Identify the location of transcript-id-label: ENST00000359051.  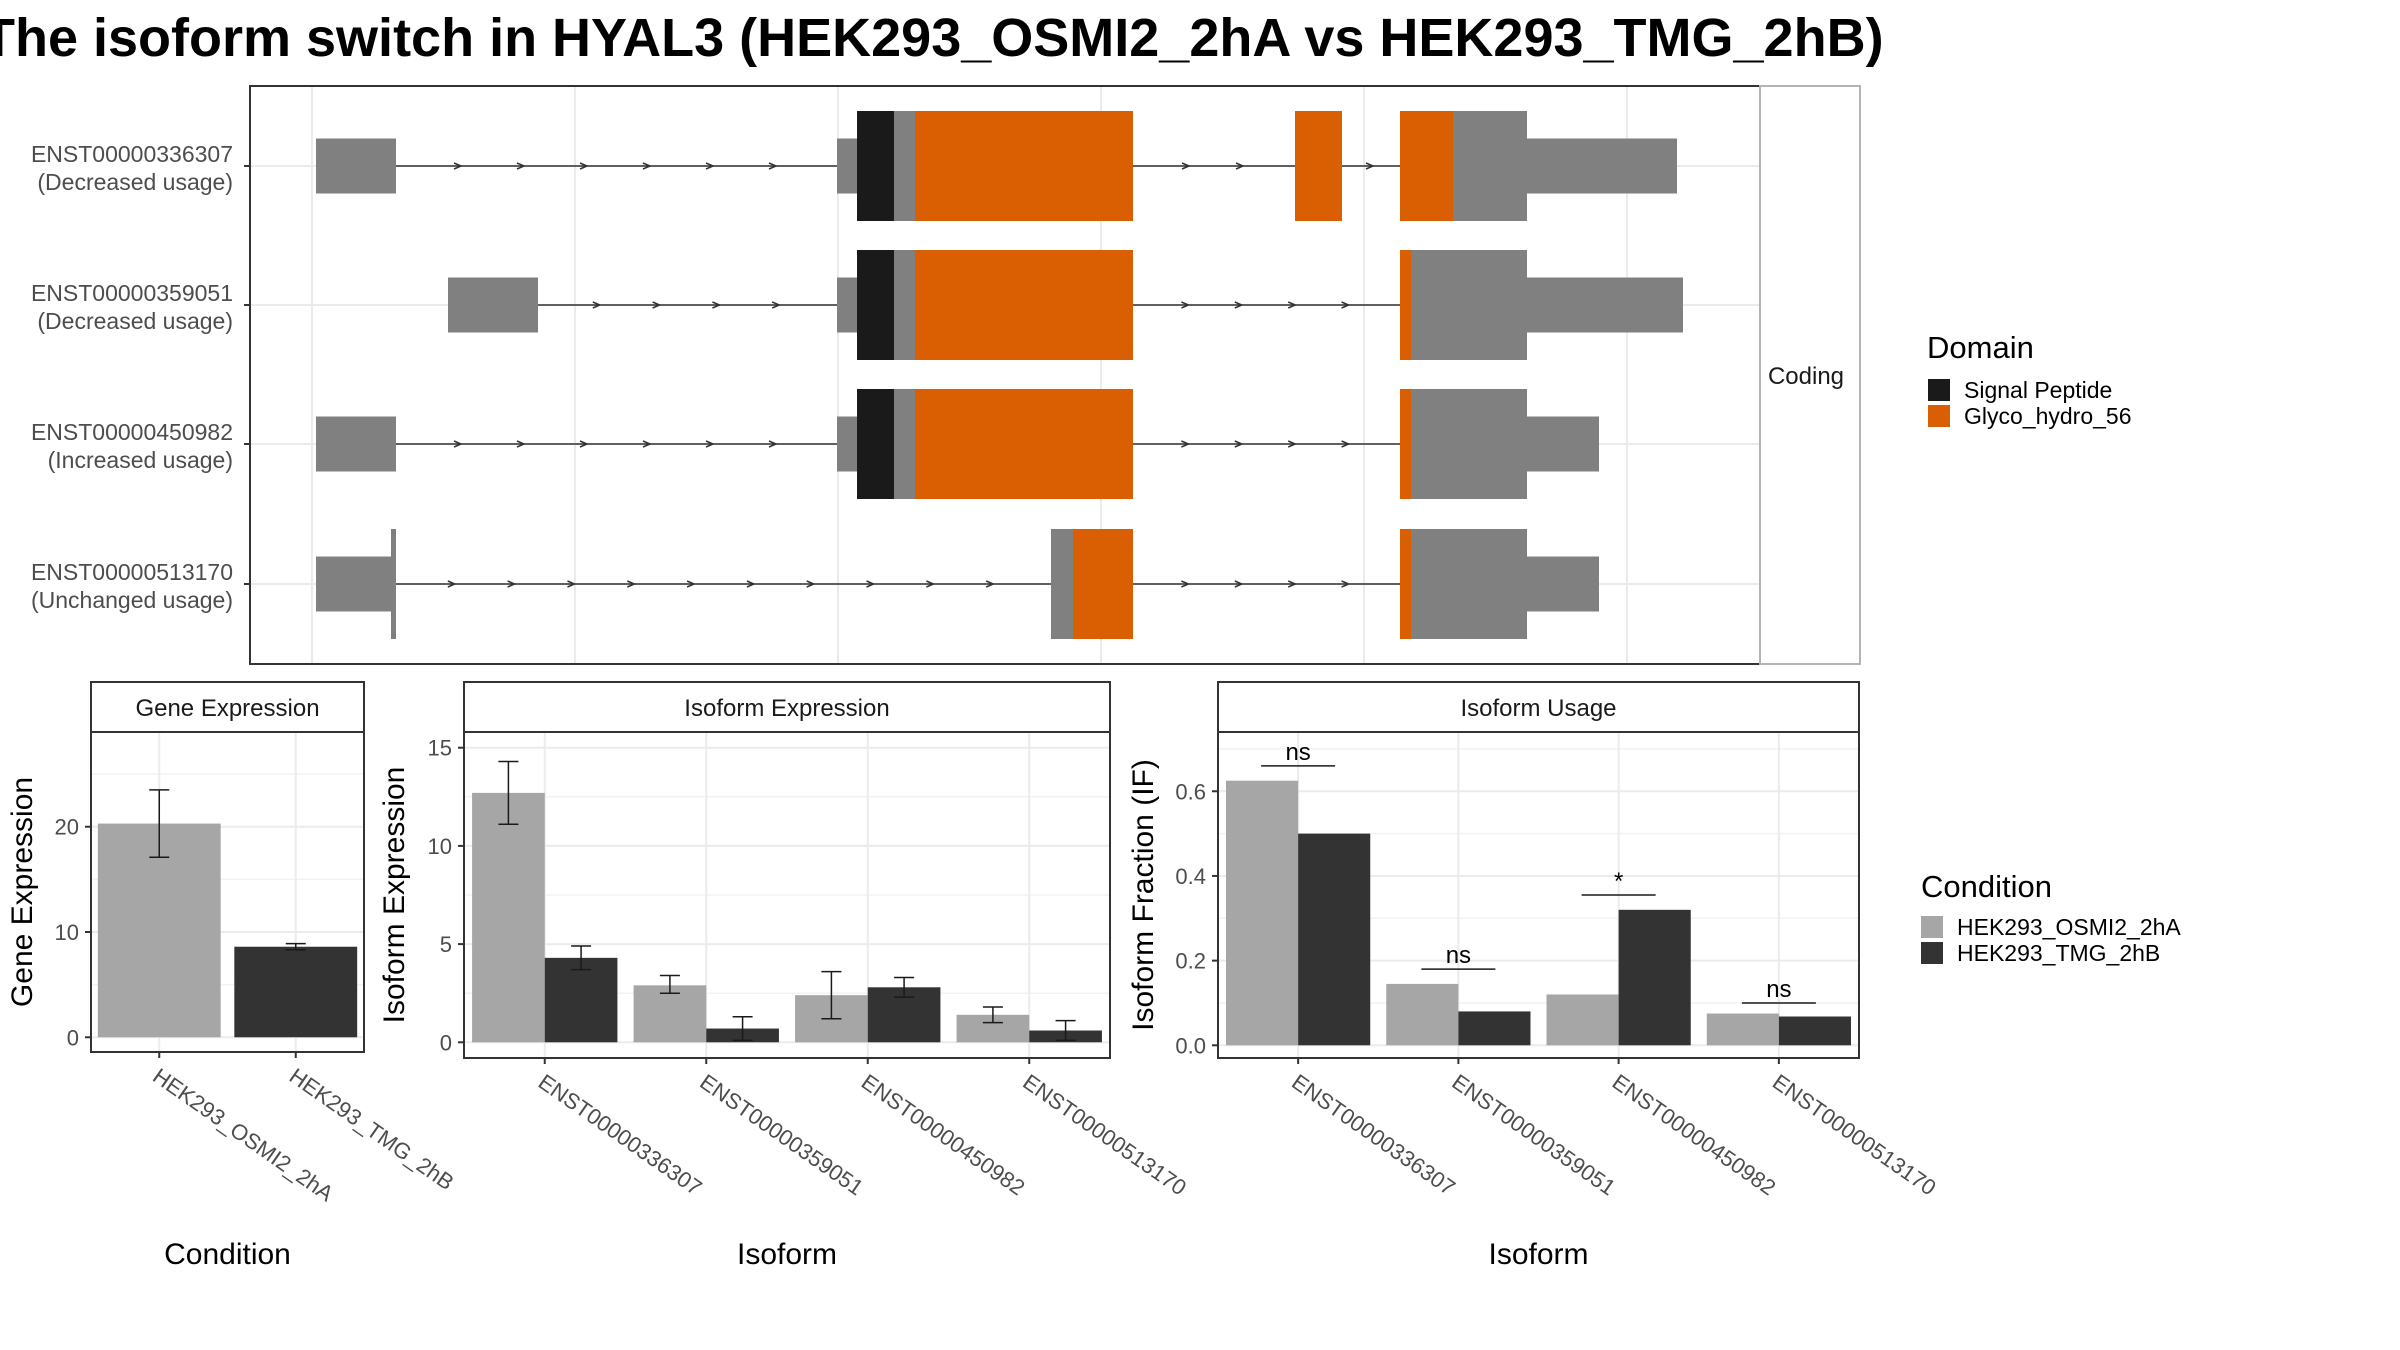
(132, 293).